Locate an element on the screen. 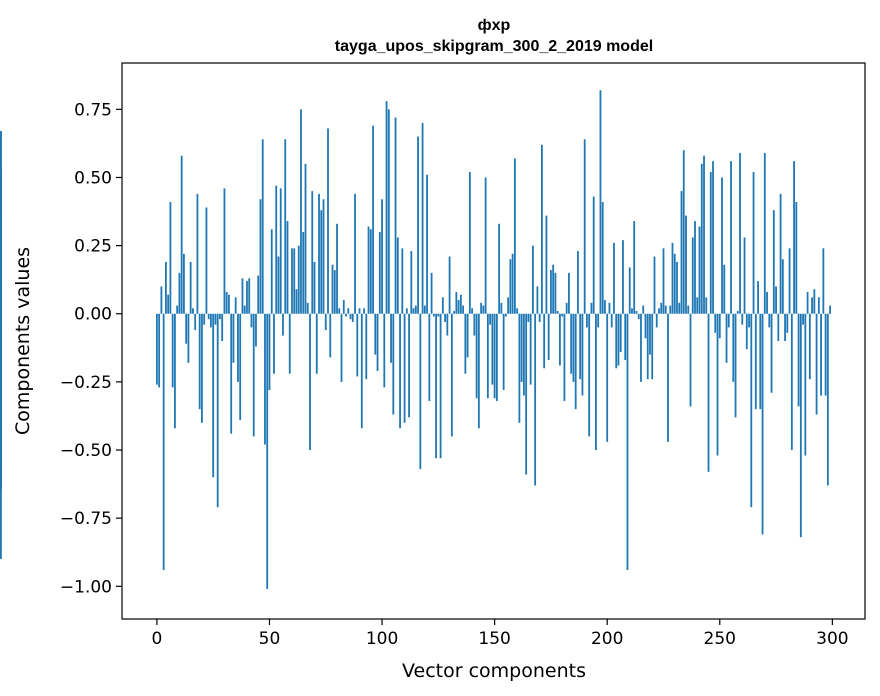 The width and height of the screenshot is (880, 696). x-tick-label: 0 is located at coordinates (156, 639).